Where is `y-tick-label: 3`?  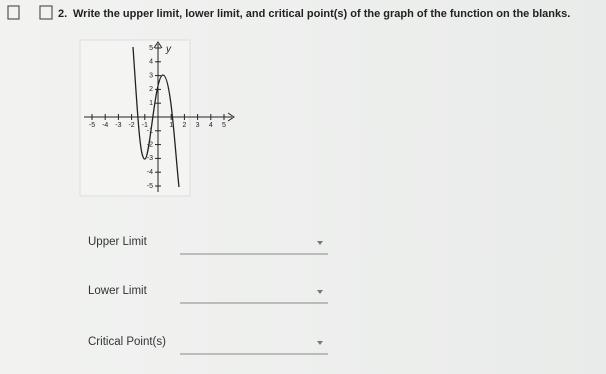 y-tick-label: 3 is located at coordinates (151, 75).